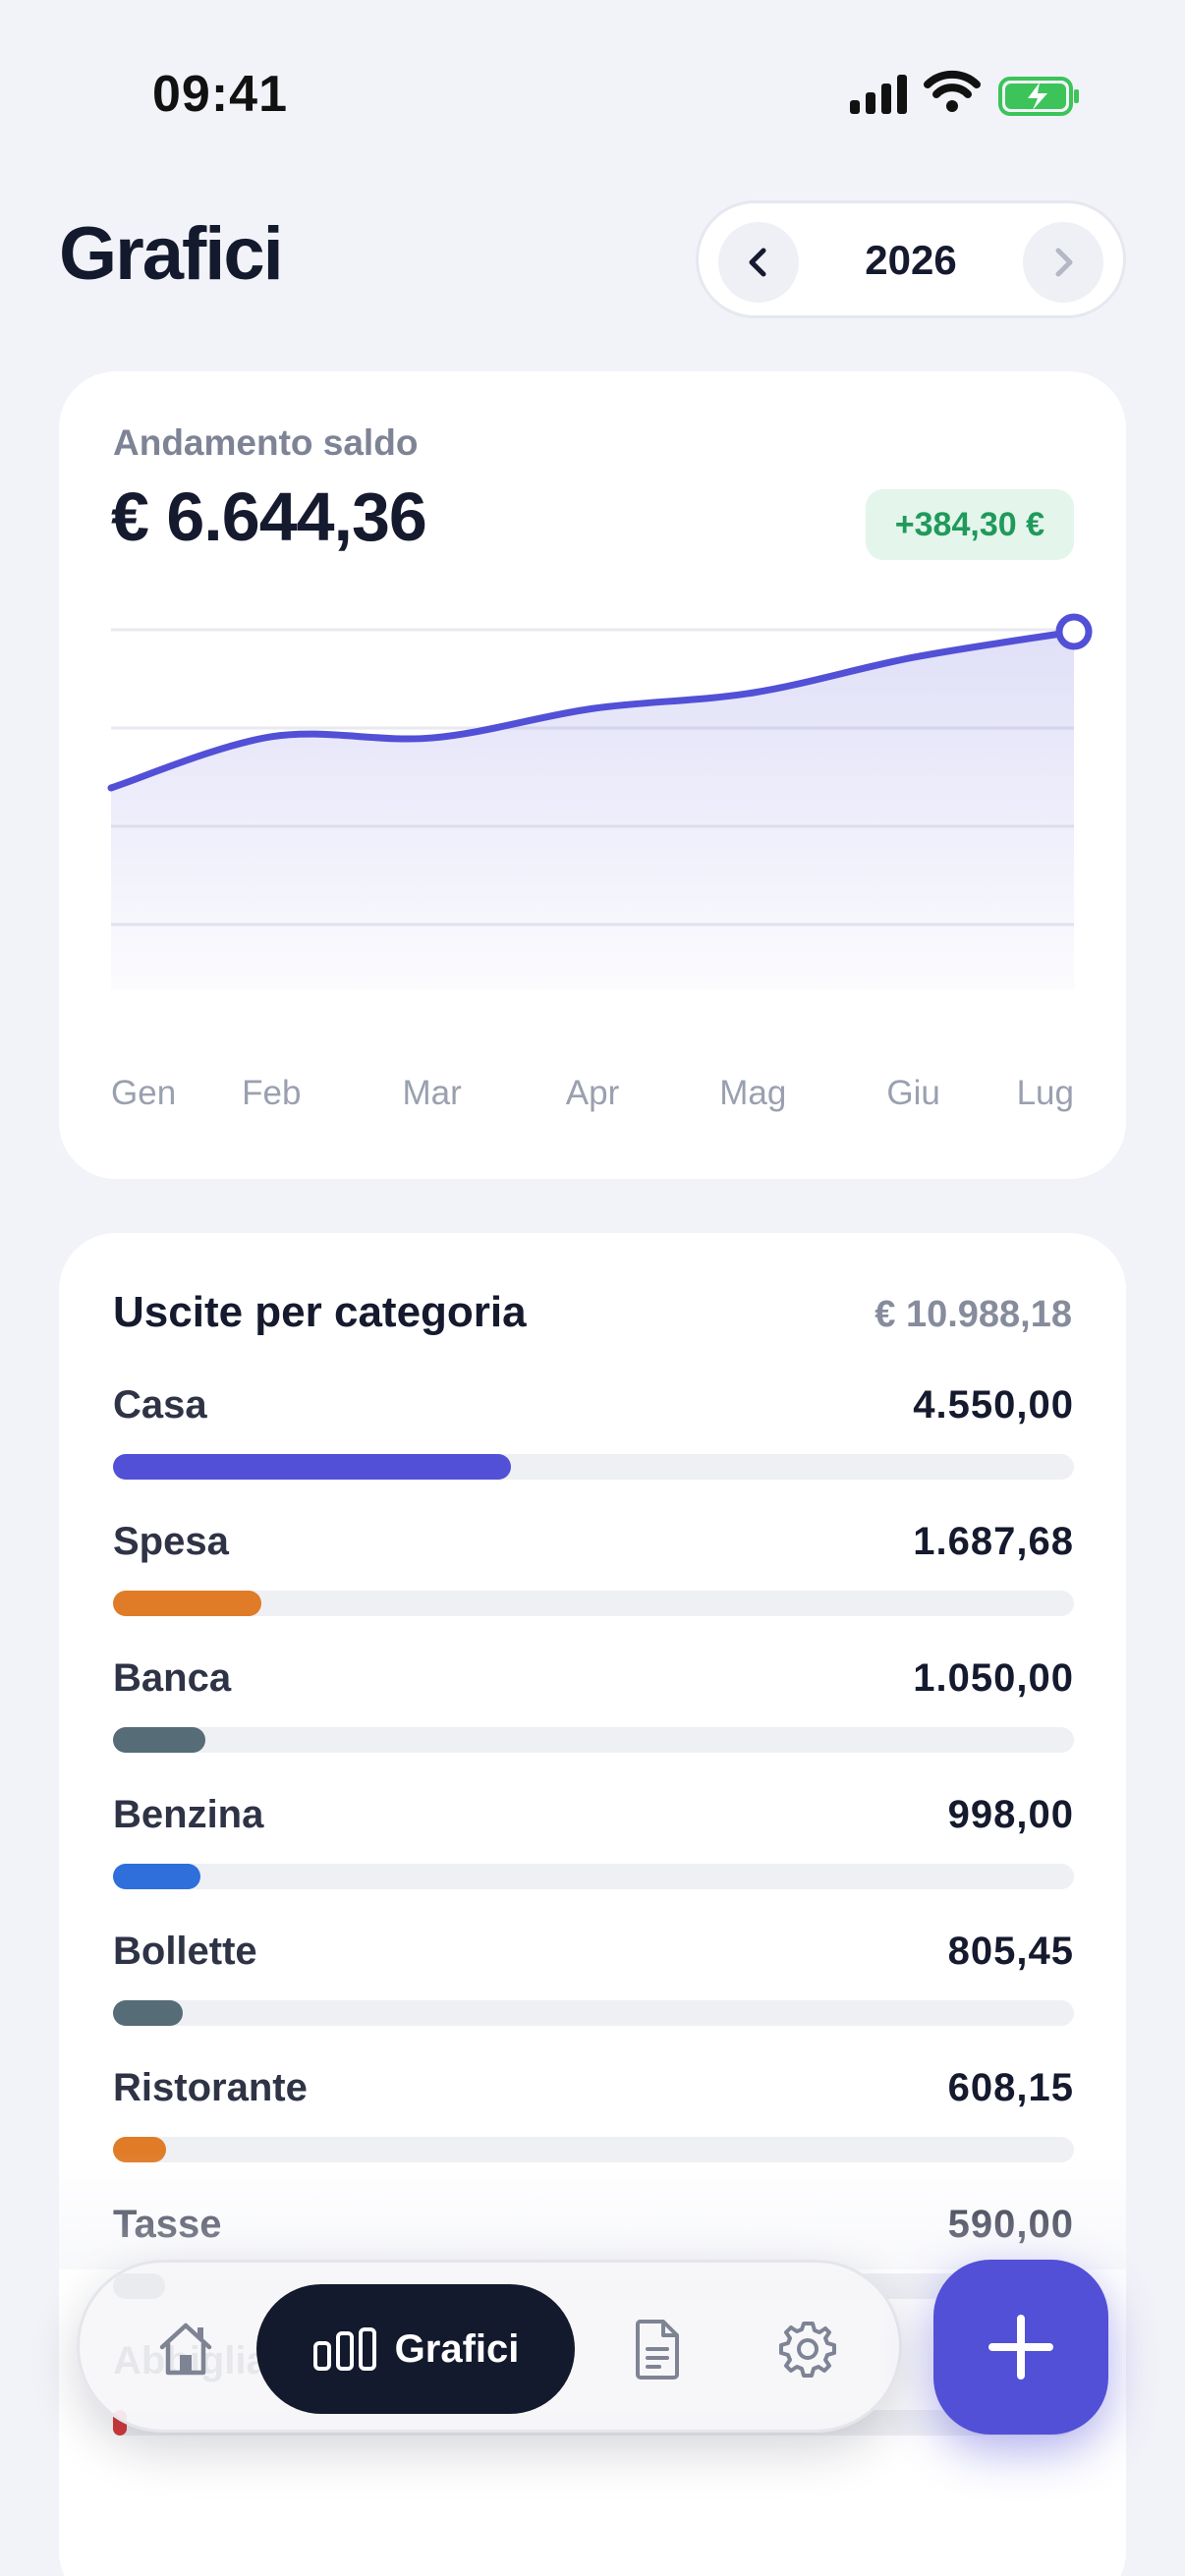  Describe the element at coordinates (994, 1678) in the screenshot. I see `category-amount: 1.050,00` at that location.